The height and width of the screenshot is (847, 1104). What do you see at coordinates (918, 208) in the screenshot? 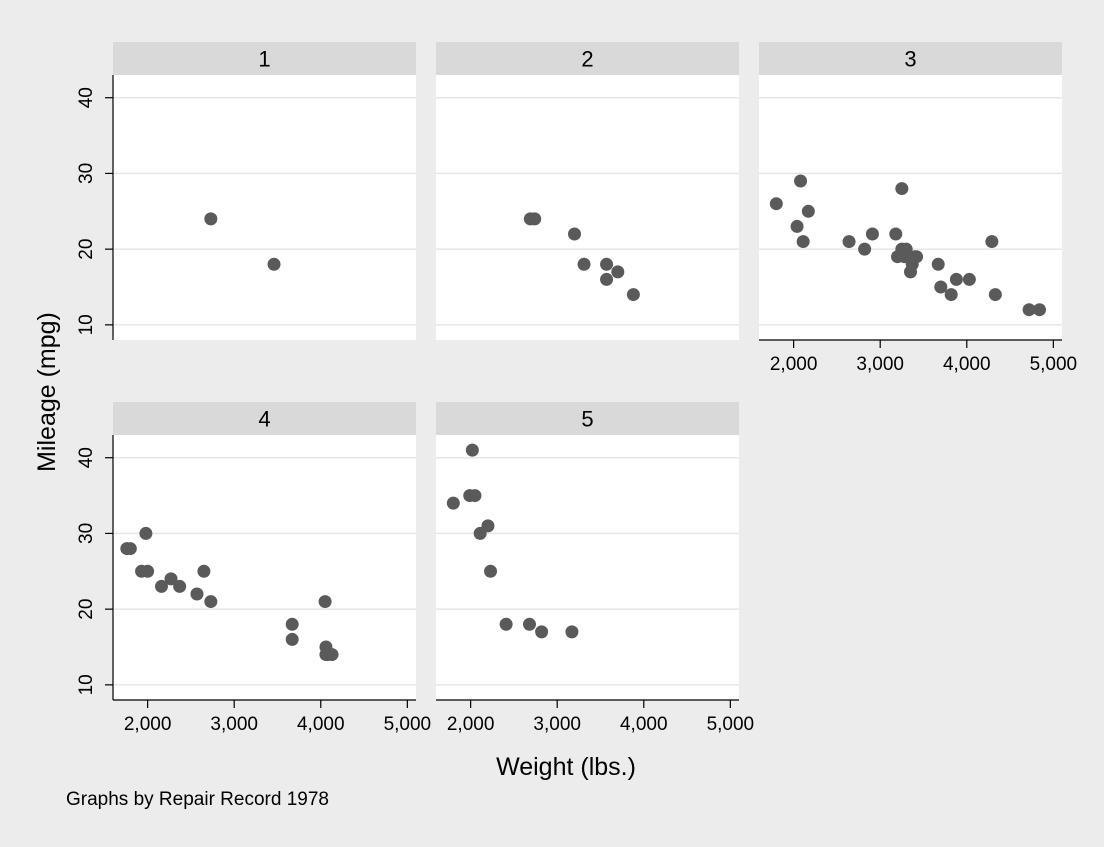
I see `panel-3: 3 2,000 3,000 4,000 5,000` at bounding box center [918, 208].